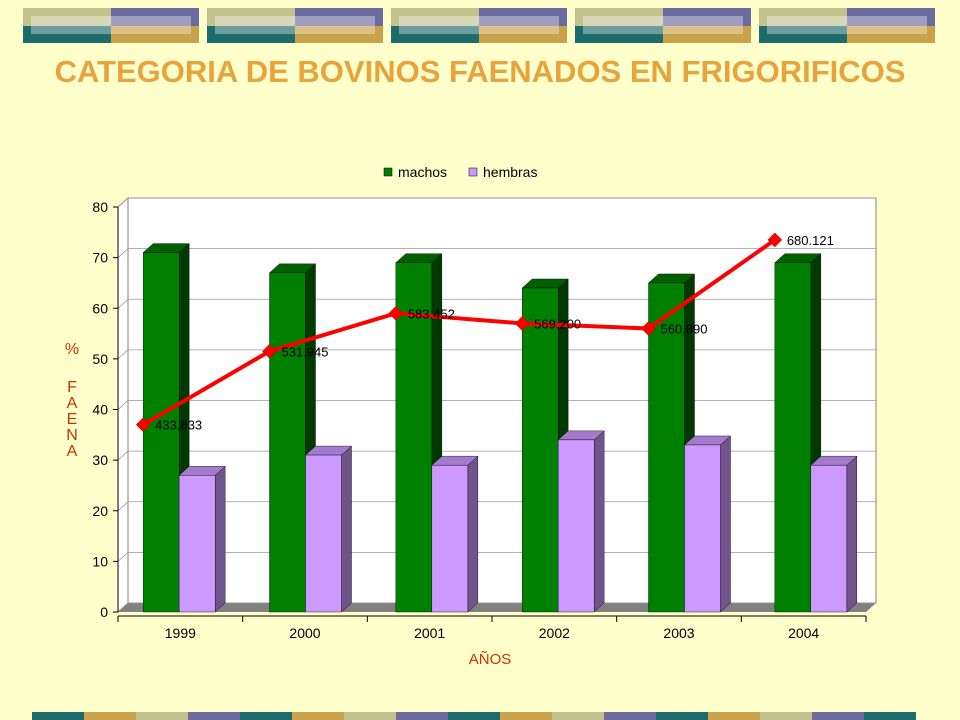 The width and height of the screenshot is (960, 720). What do you see at coordinates (422, 172) in the screenshot?
I see `legend-label-machos: machos` at bounding box center [422, 172].